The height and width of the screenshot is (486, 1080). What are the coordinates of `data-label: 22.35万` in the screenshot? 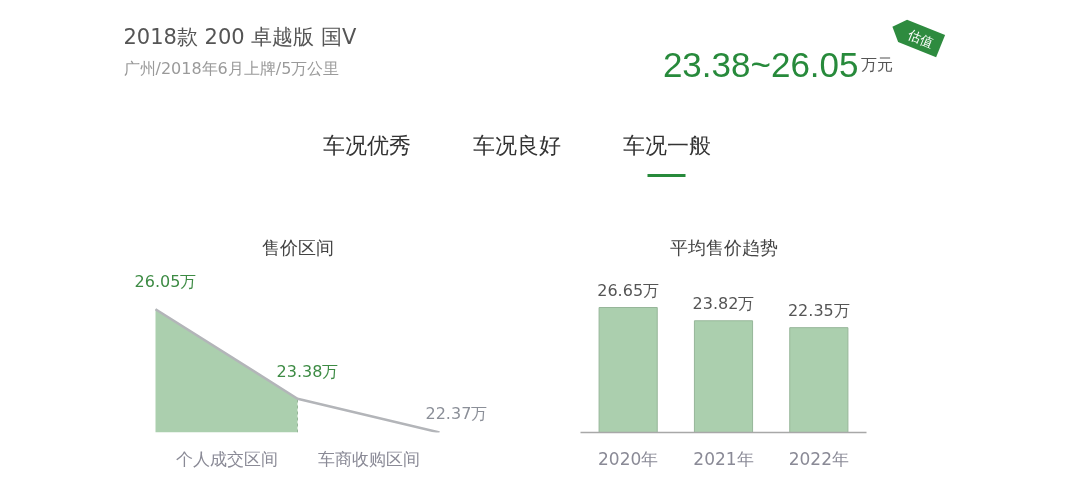 It's located at (818, 310).